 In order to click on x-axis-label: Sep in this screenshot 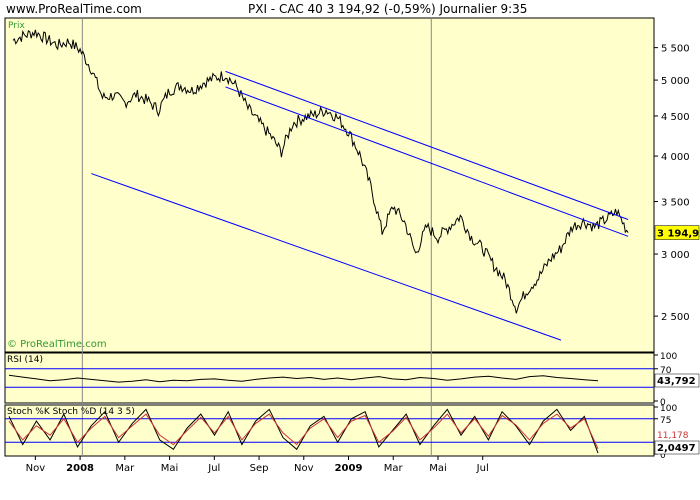, I will do `click(259, 468)`.